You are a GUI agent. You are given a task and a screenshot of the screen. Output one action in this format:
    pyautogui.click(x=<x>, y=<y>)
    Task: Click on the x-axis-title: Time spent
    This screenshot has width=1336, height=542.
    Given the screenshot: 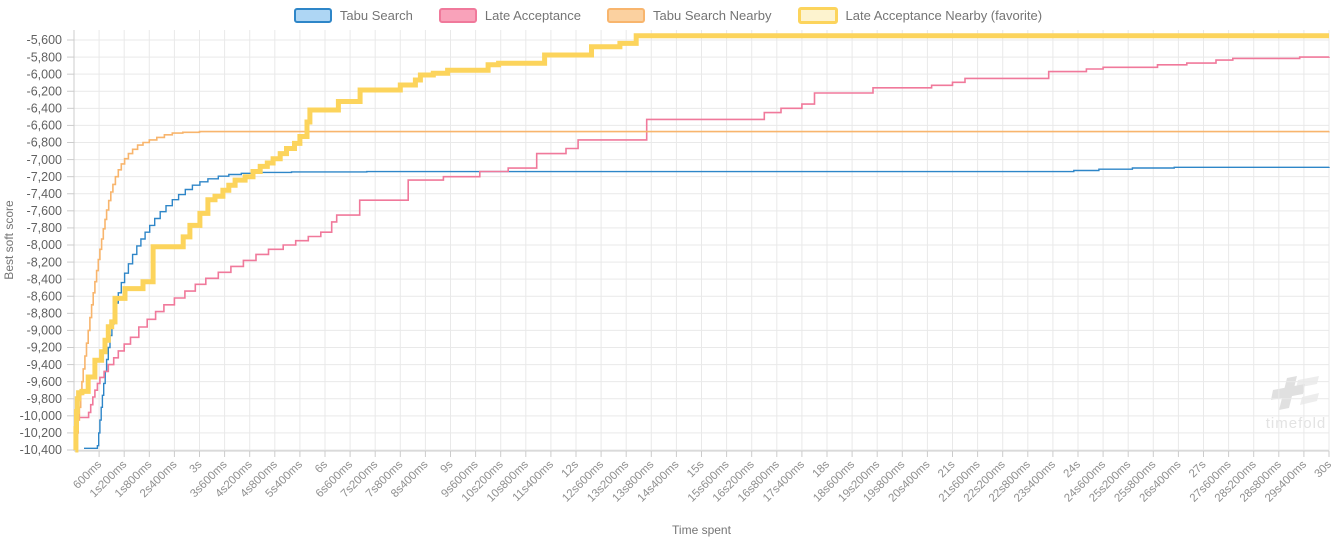 What is the action you would take?
    pyautogui.click(x=701, y=530)
    